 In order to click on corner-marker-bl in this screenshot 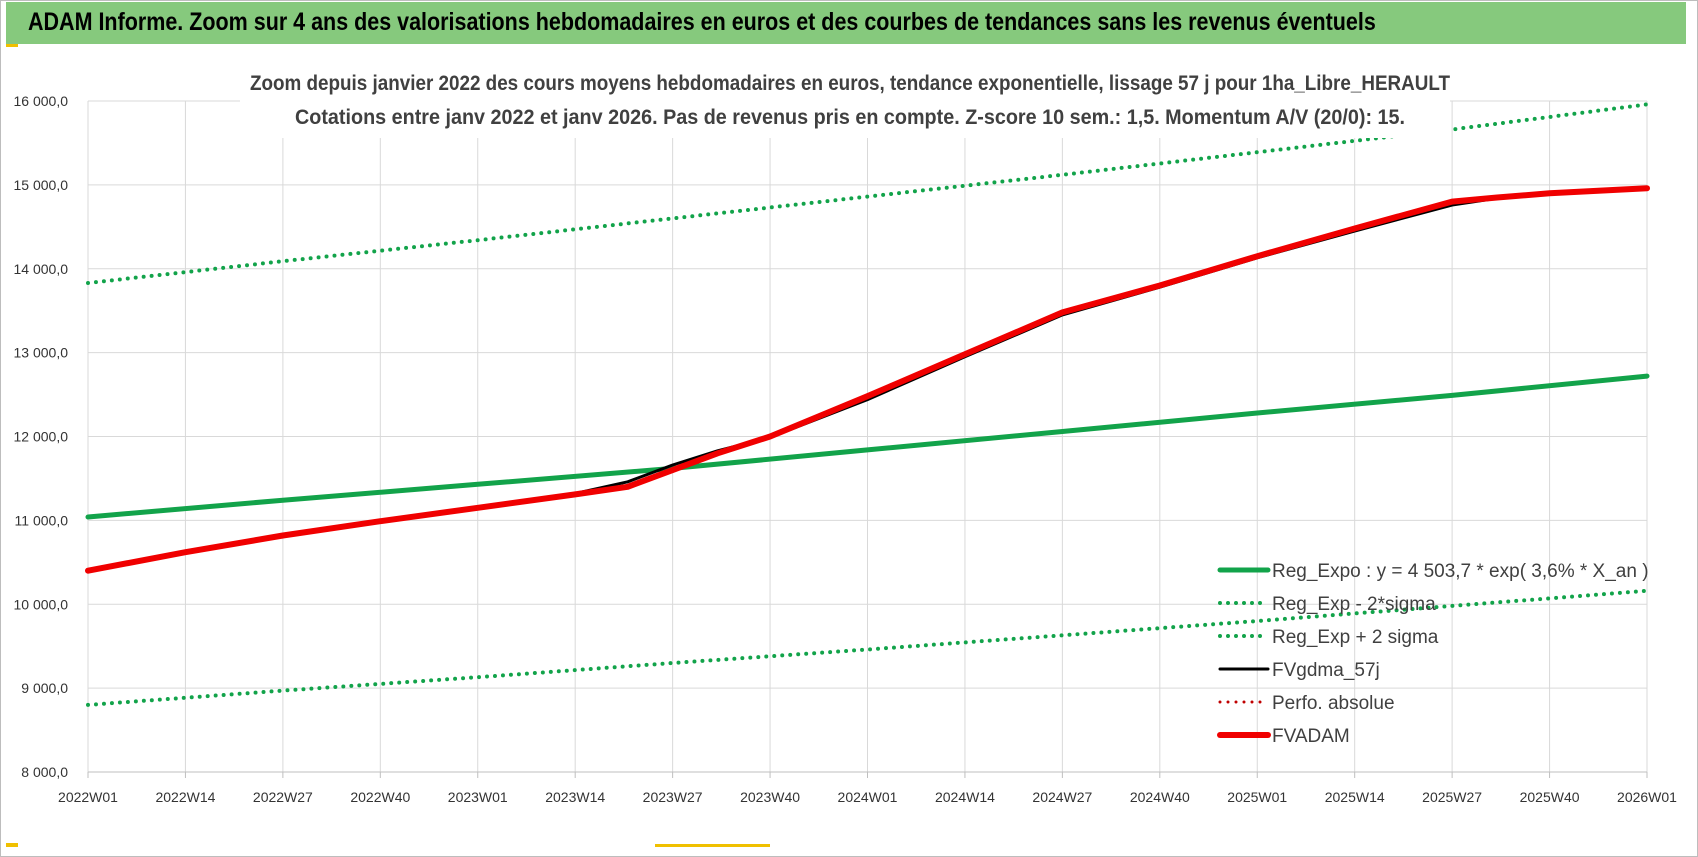, I will do `click(12, 845)`.